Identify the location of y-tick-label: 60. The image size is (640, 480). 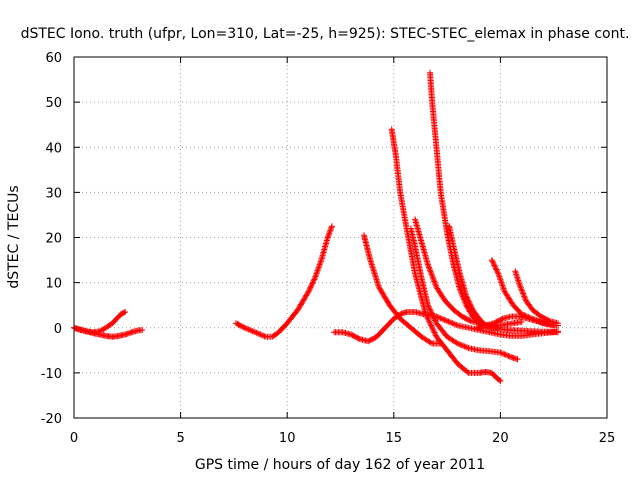
(53, 58).